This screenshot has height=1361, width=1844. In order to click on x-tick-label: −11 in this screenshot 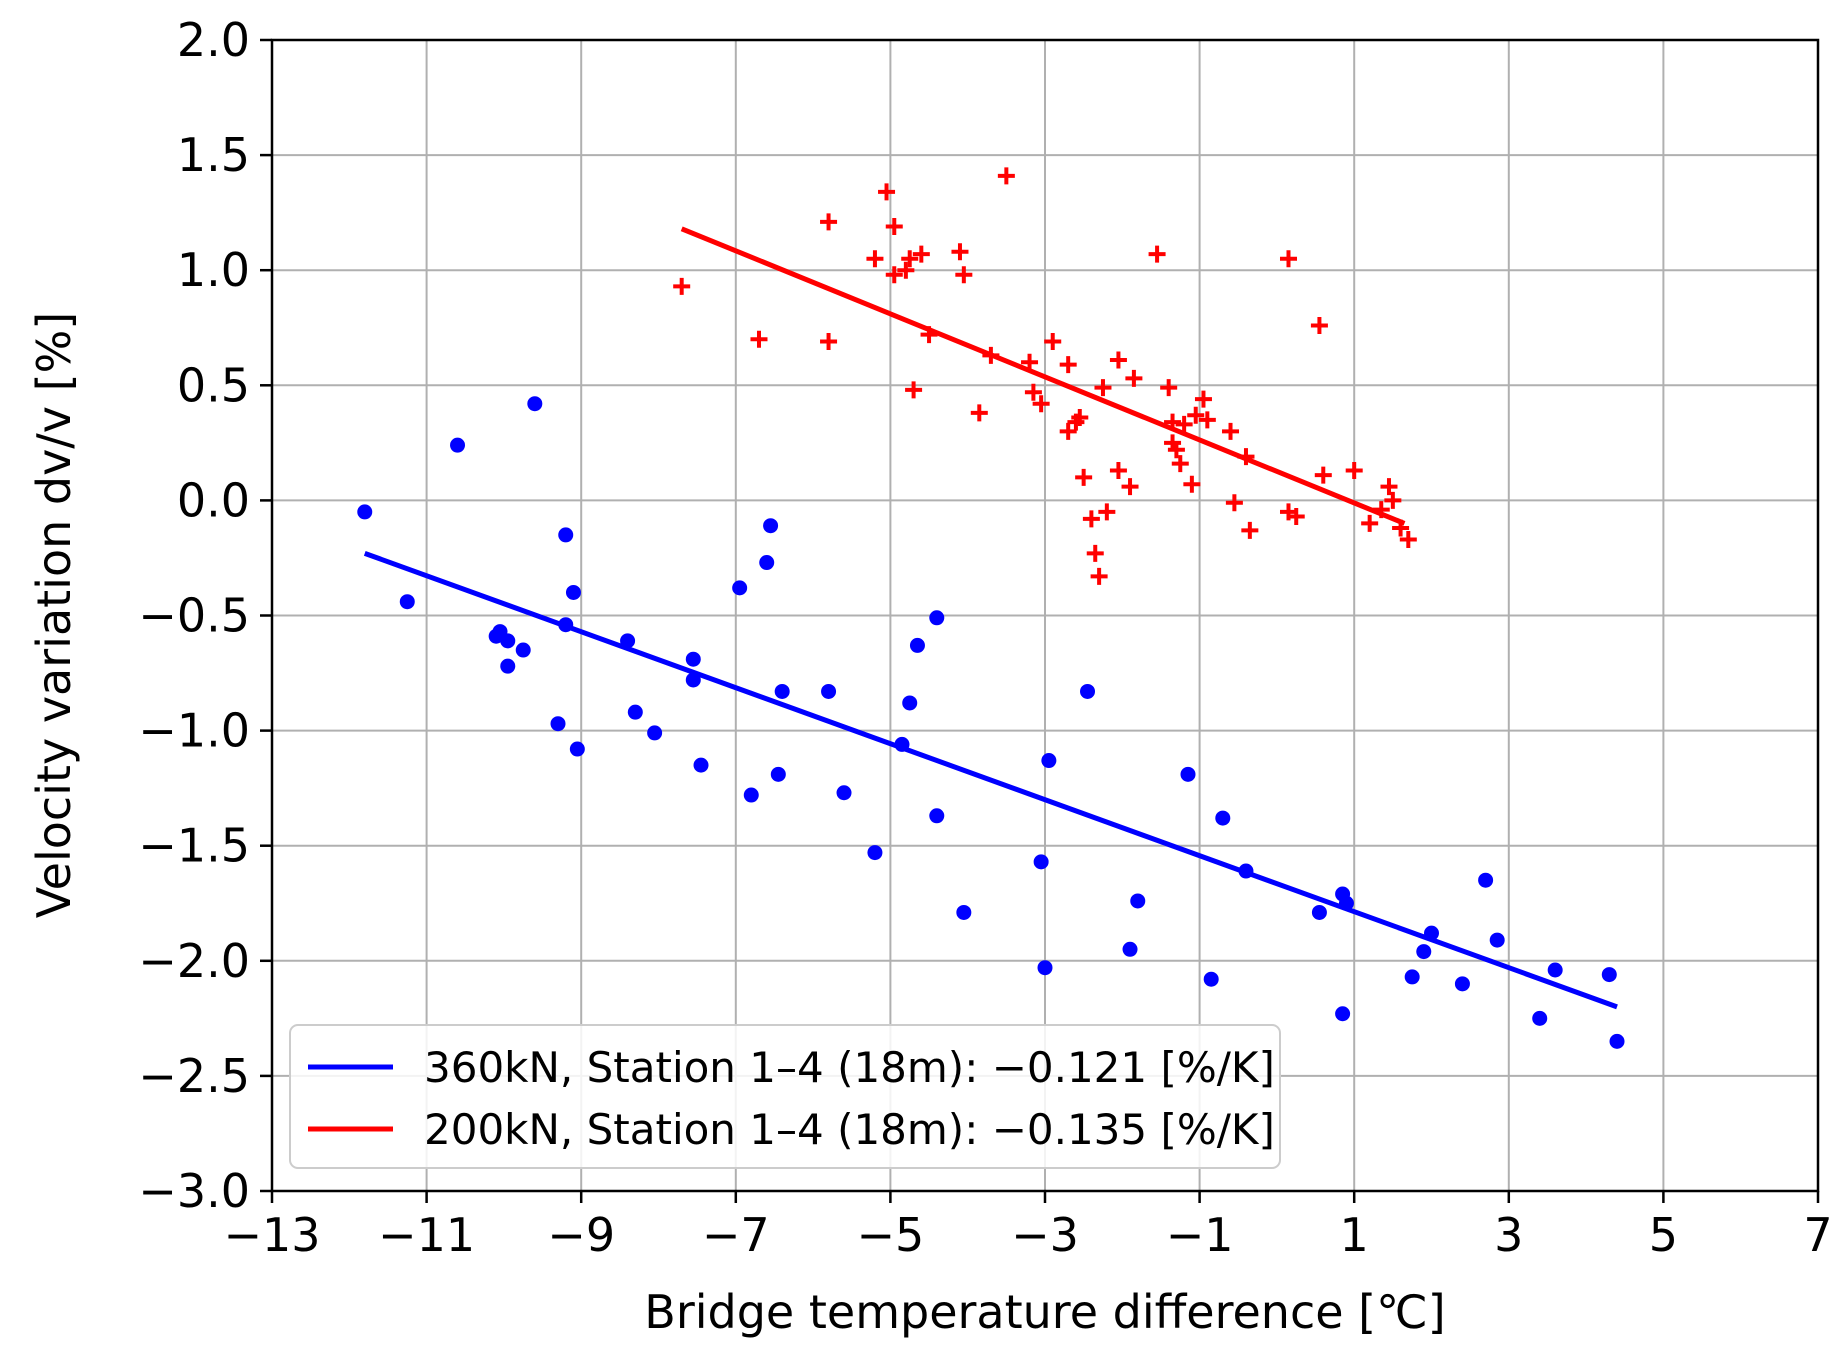, I will do `click(426, 1235)`.